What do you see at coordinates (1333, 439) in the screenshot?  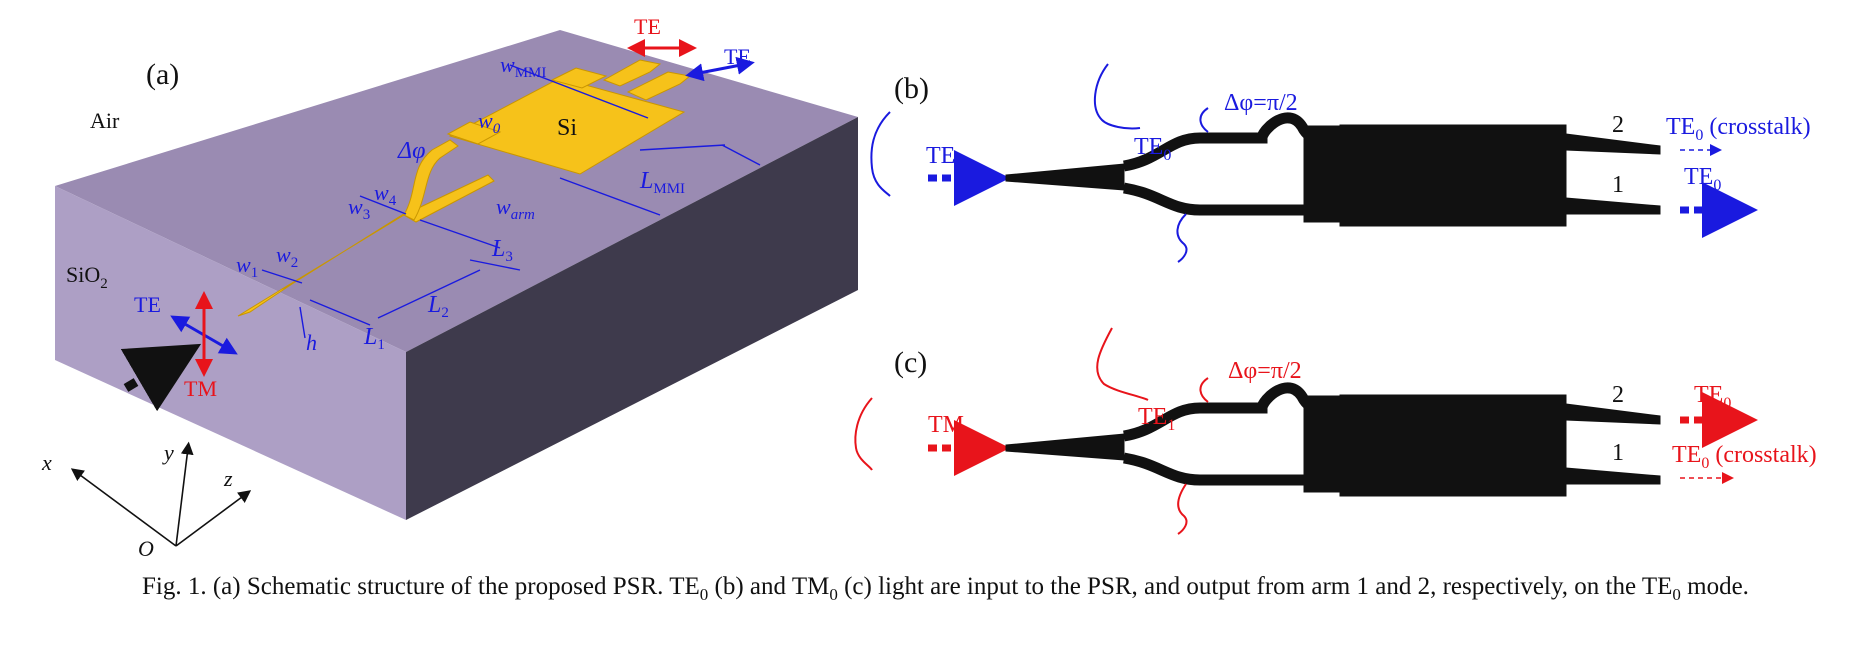 I see `device-c` at bounding box center [1333, 439].